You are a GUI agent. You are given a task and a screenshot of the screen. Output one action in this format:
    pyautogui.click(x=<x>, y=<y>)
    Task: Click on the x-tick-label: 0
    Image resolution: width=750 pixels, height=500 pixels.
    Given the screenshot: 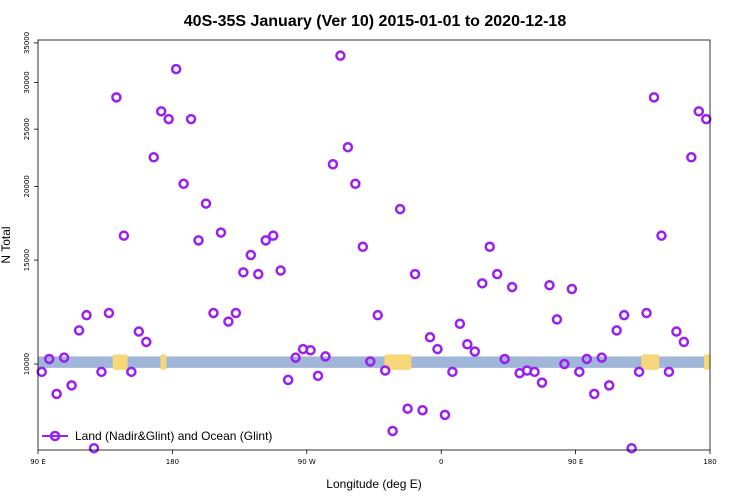 What is the action you would take?
    pyautogui.click(x=441, y=462)
    